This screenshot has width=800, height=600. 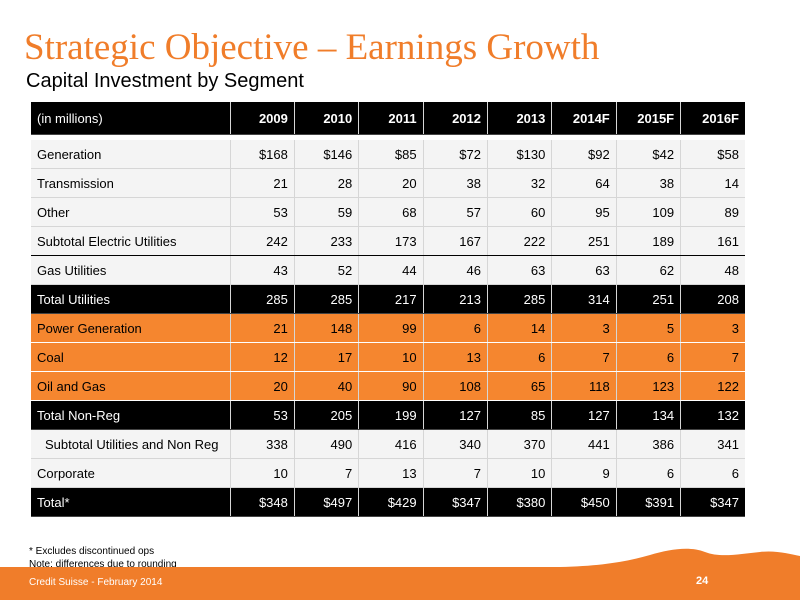 I want to click on table-cell: 43, so click(x=262, y=270).